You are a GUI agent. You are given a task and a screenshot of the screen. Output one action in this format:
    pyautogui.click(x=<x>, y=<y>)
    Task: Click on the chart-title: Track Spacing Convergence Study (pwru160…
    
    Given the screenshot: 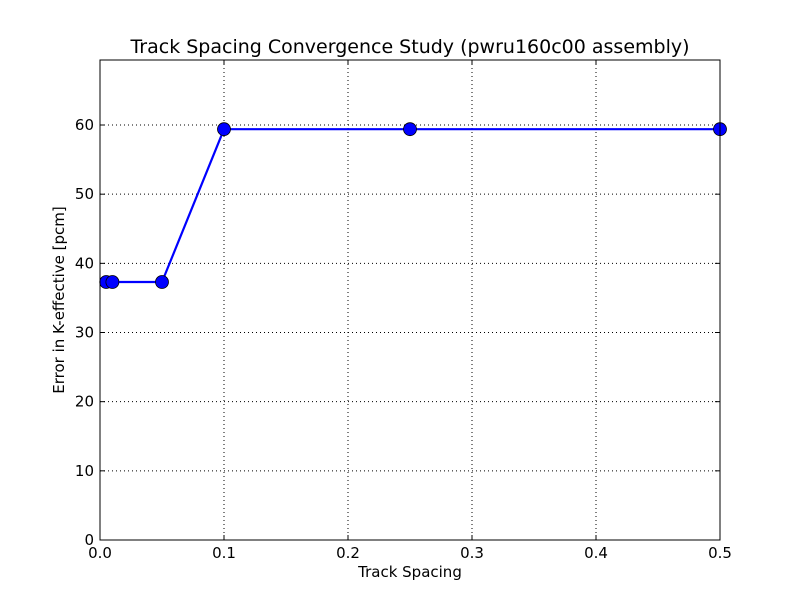 What is the action you would take?
    pyautogui.click(x=409, y=47)
    